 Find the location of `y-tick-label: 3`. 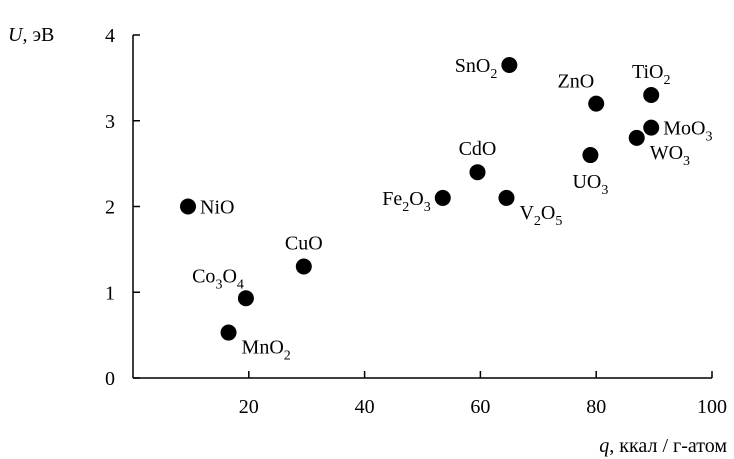

y-tick-label: 3 is located at coordinates (110, 122).